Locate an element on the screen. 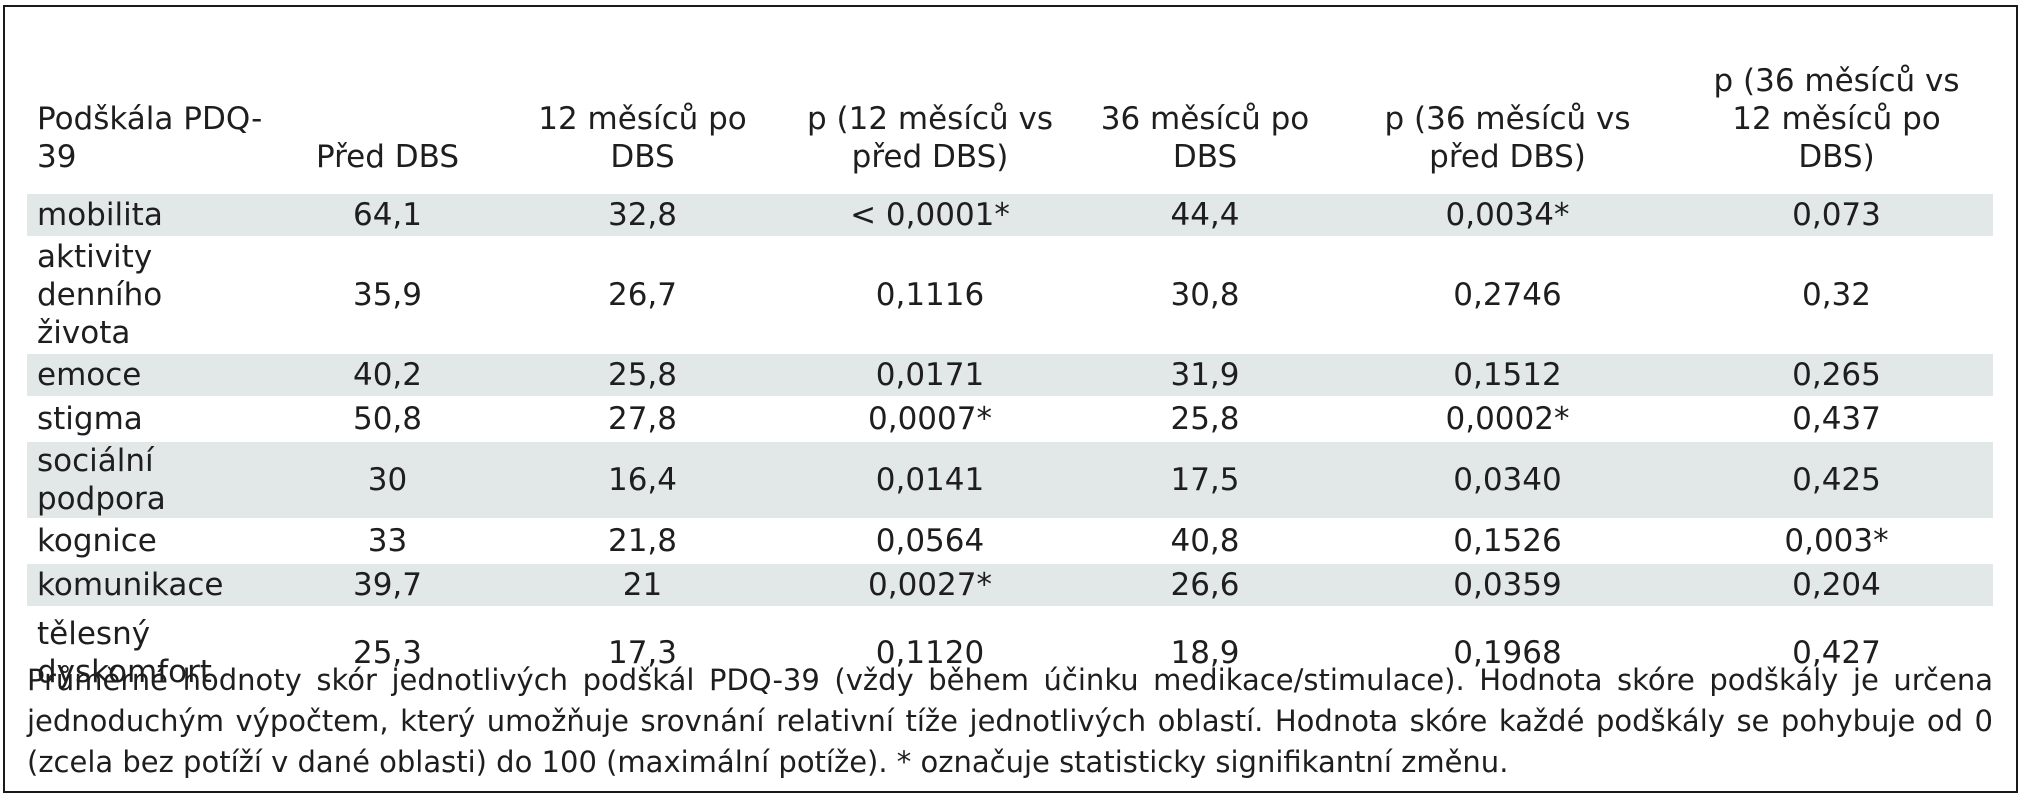 The image size is (2023, 800). cell-36-months: 17,5 is located at coordinates (1205, 480).